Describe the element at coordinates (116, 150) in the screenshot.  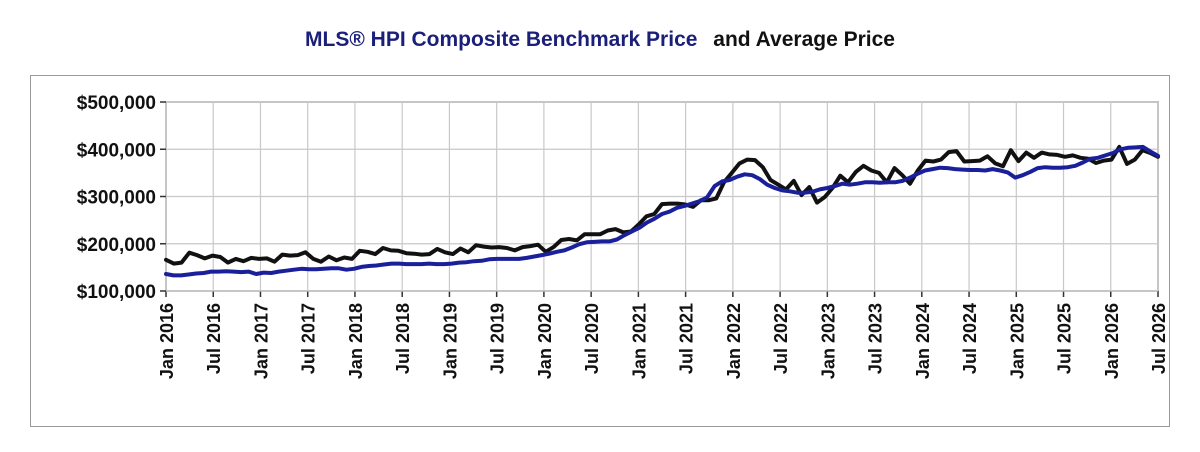
I see `y-tick-label: $400,000` at that location.